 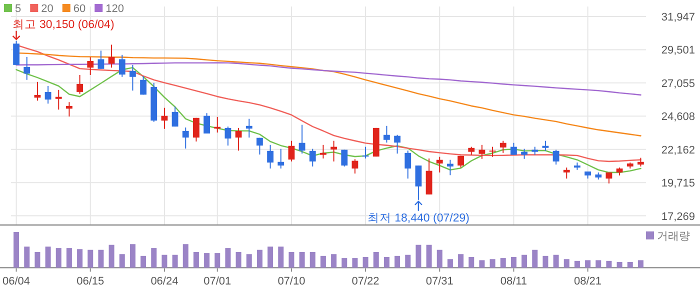 I want to click on annotation: 최고 30,150 (06/04), so click(x=63, y=24).